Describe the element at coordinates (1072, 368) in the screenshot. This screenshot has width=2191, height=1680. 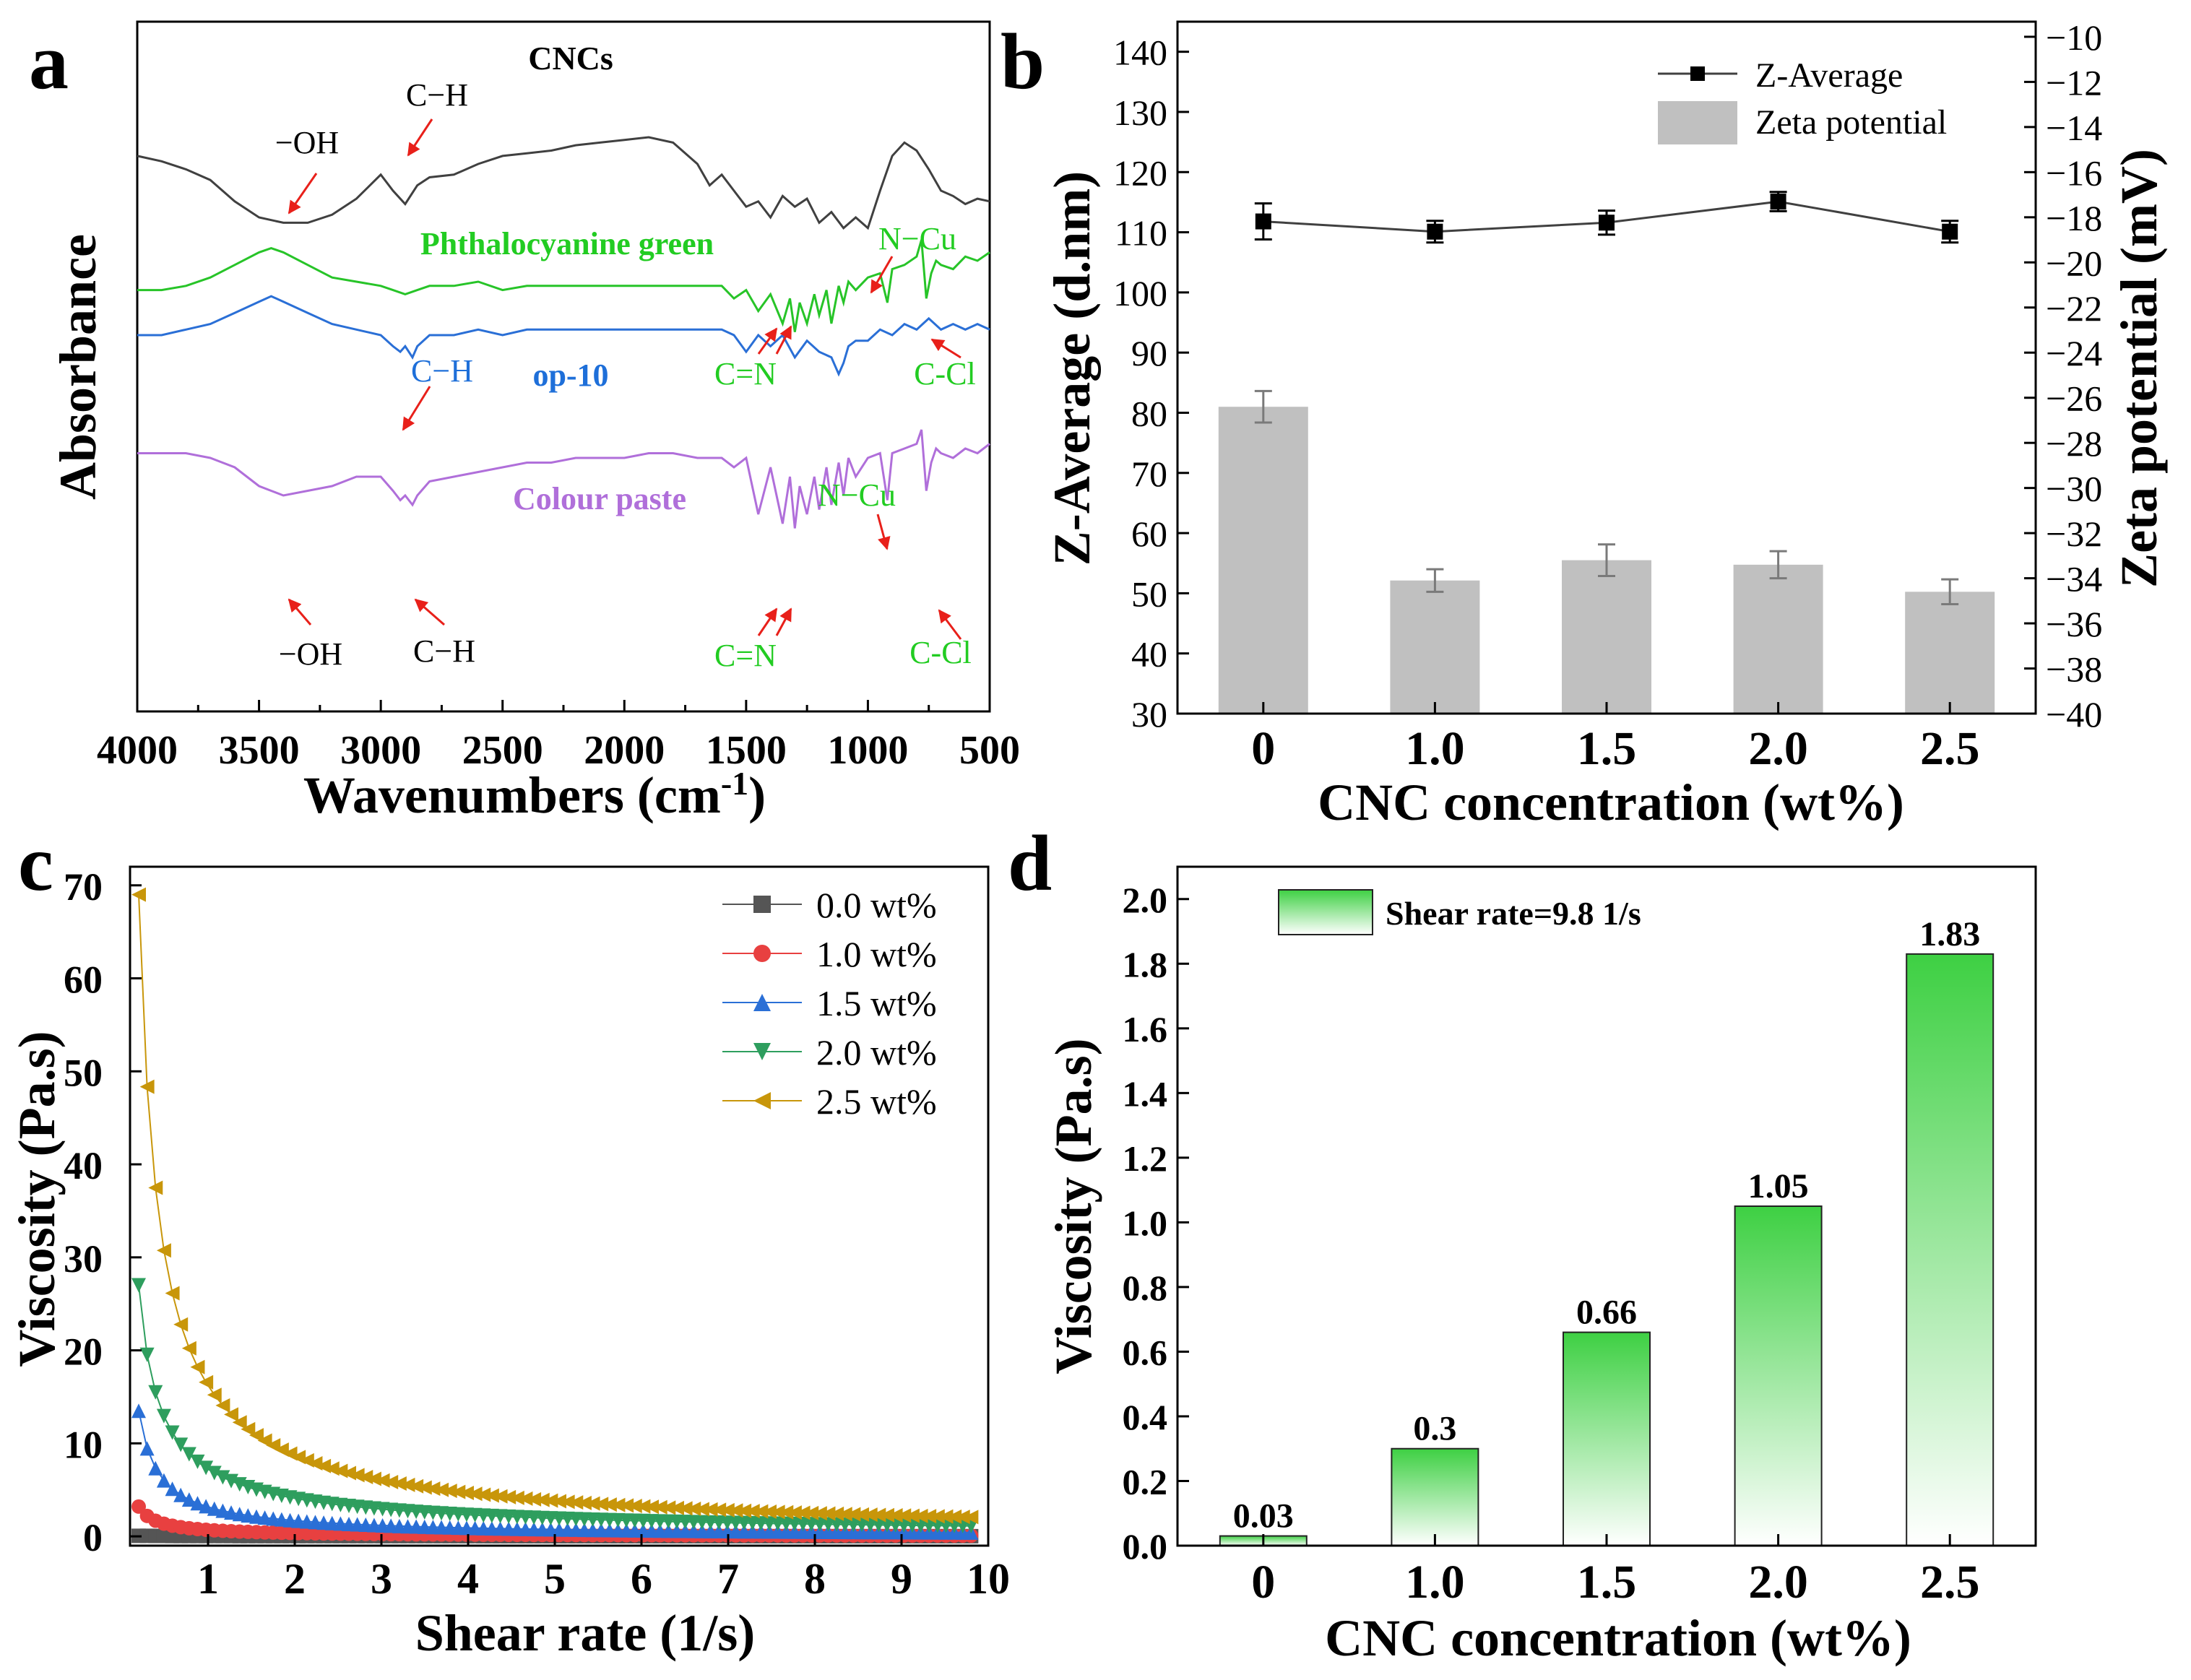
I see `panel-b-y-axis-label: Z-Average (d.nm)` at that location.